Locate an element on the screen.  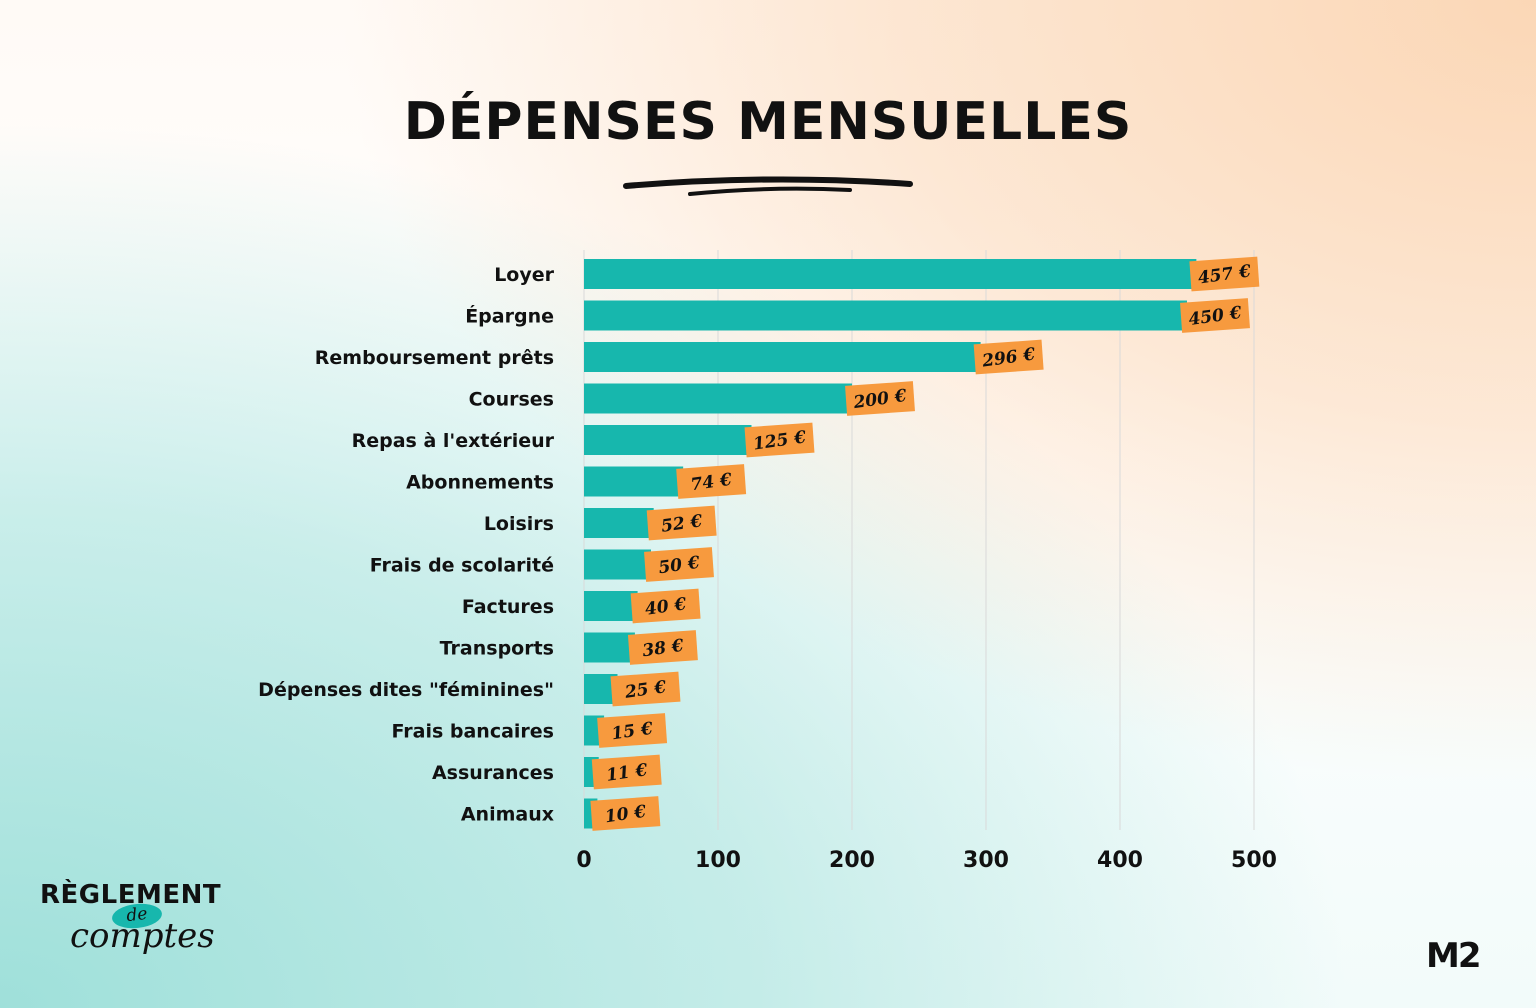
category-label: Factures is located at coordinates (508, 607).